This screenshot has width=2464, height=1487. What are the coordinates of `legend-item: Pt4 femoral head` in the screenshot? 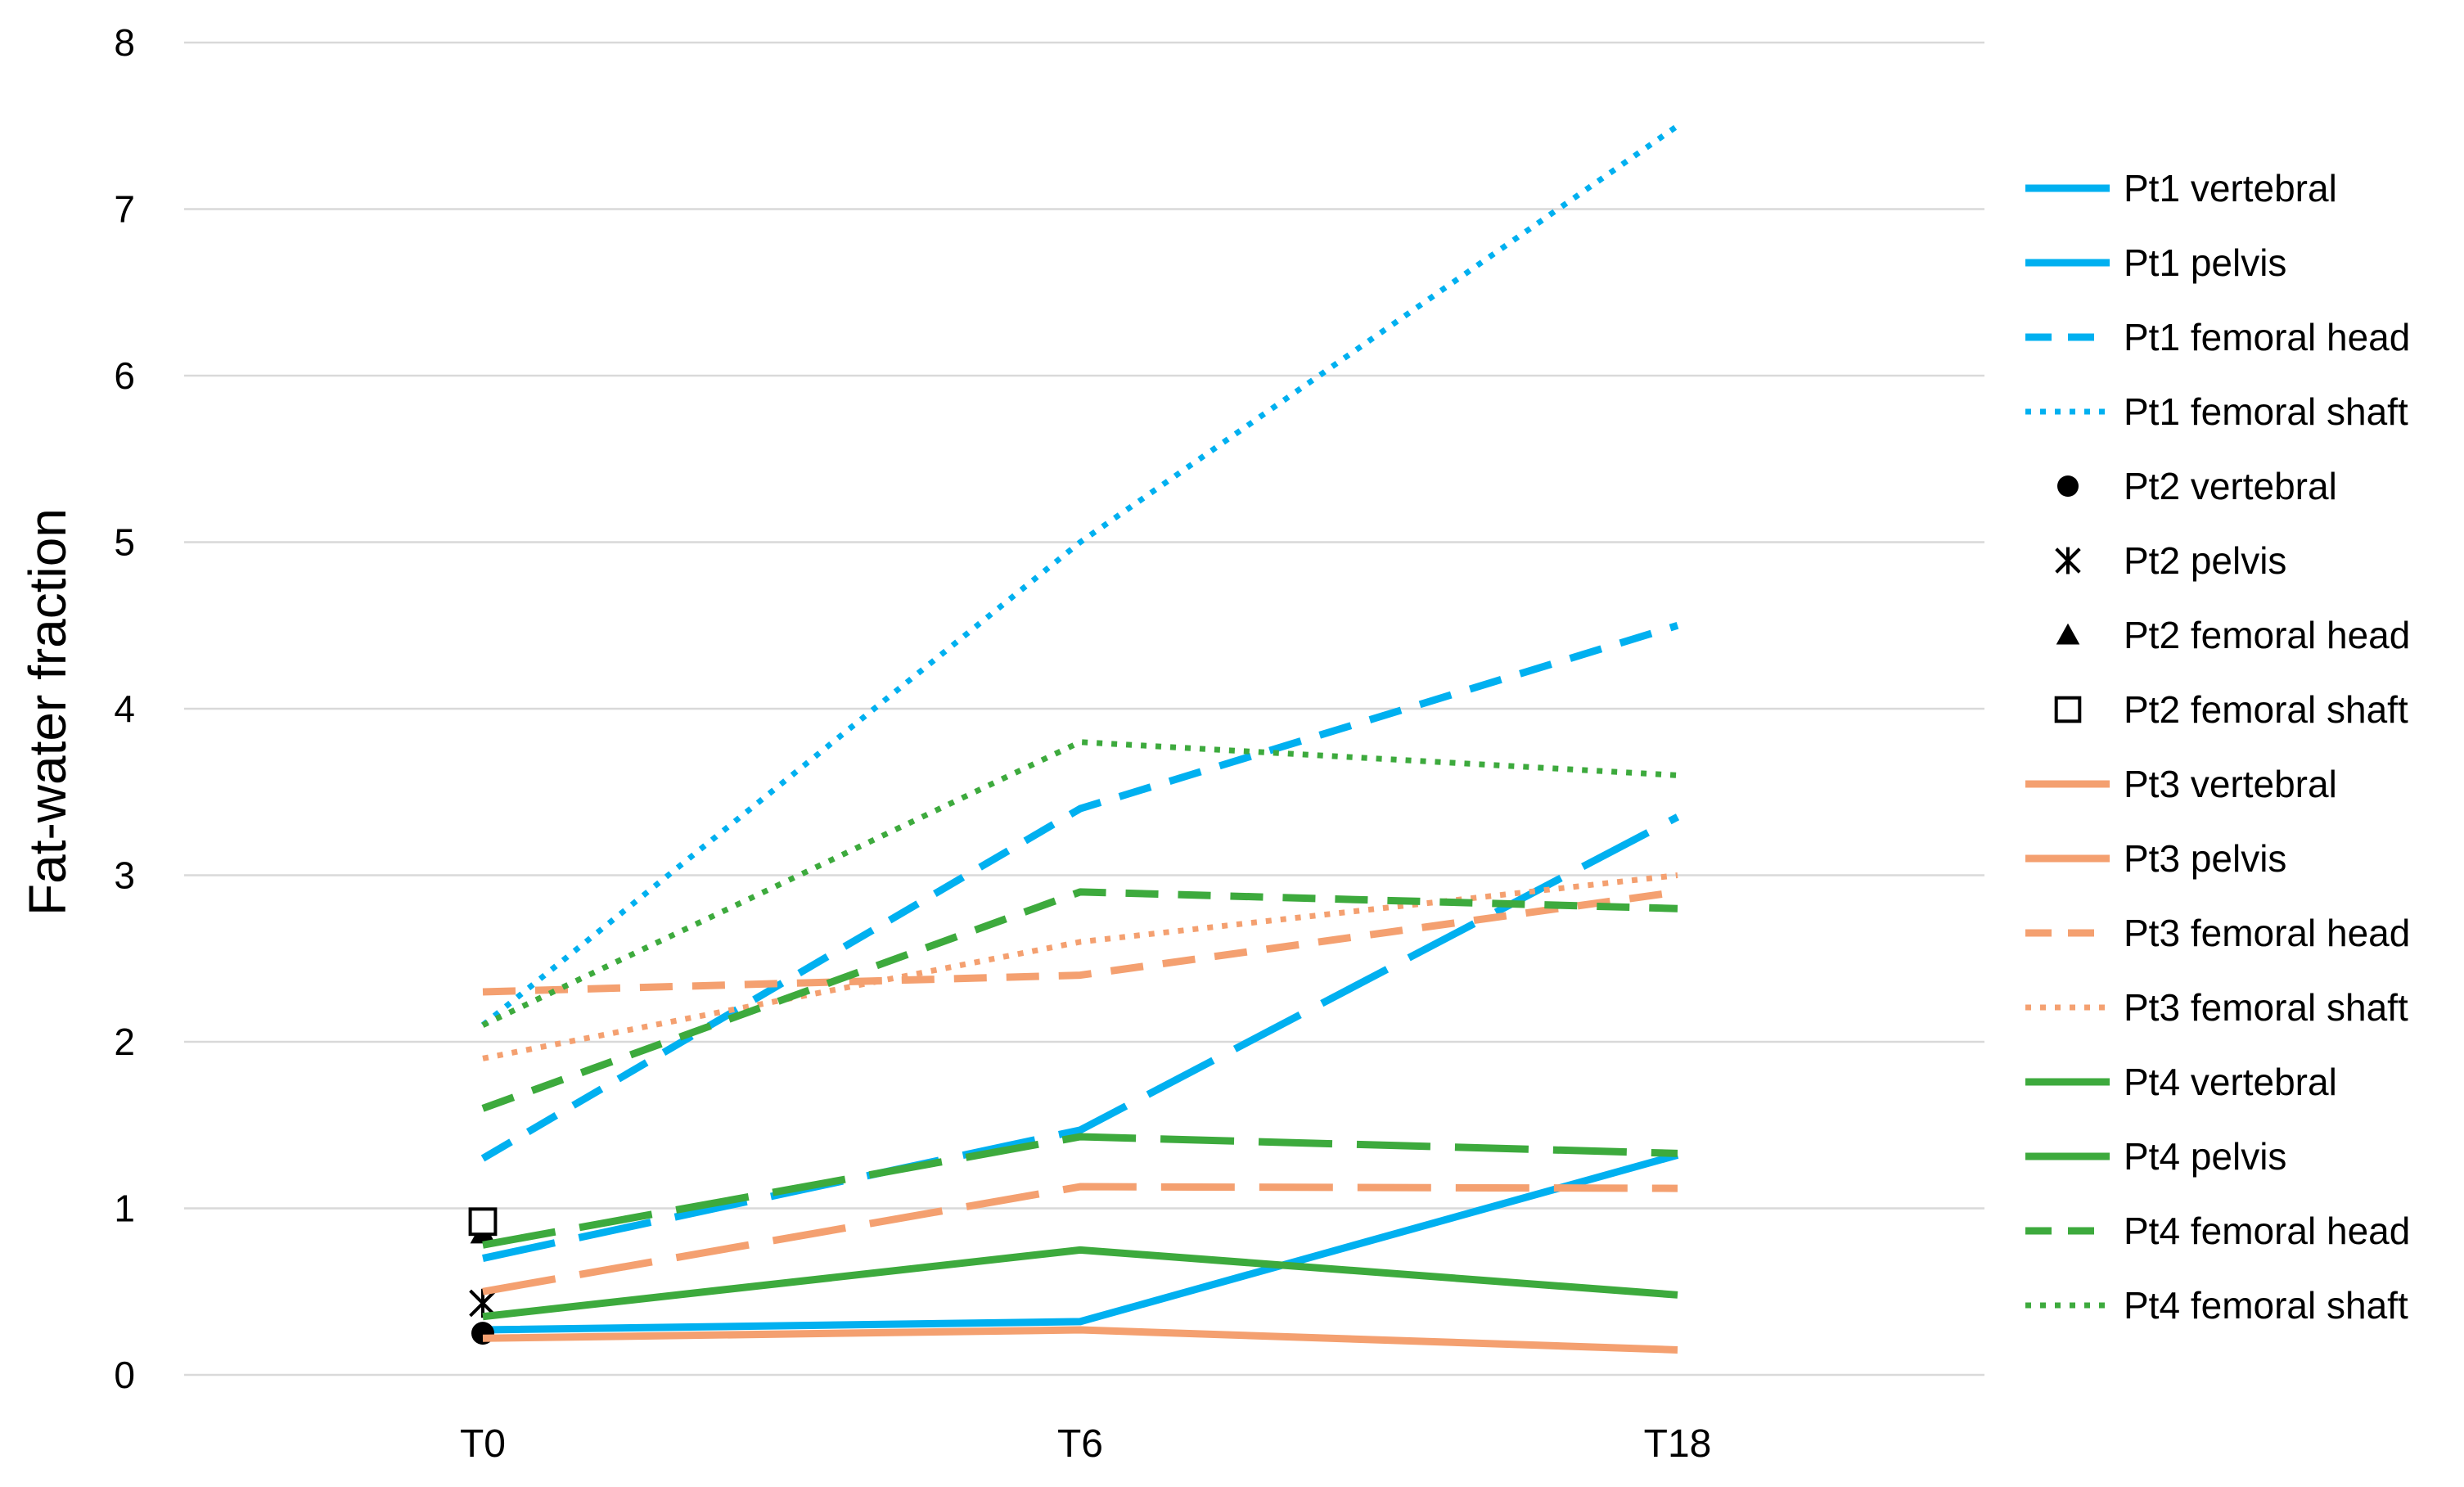 It's located at (2217, 1231).